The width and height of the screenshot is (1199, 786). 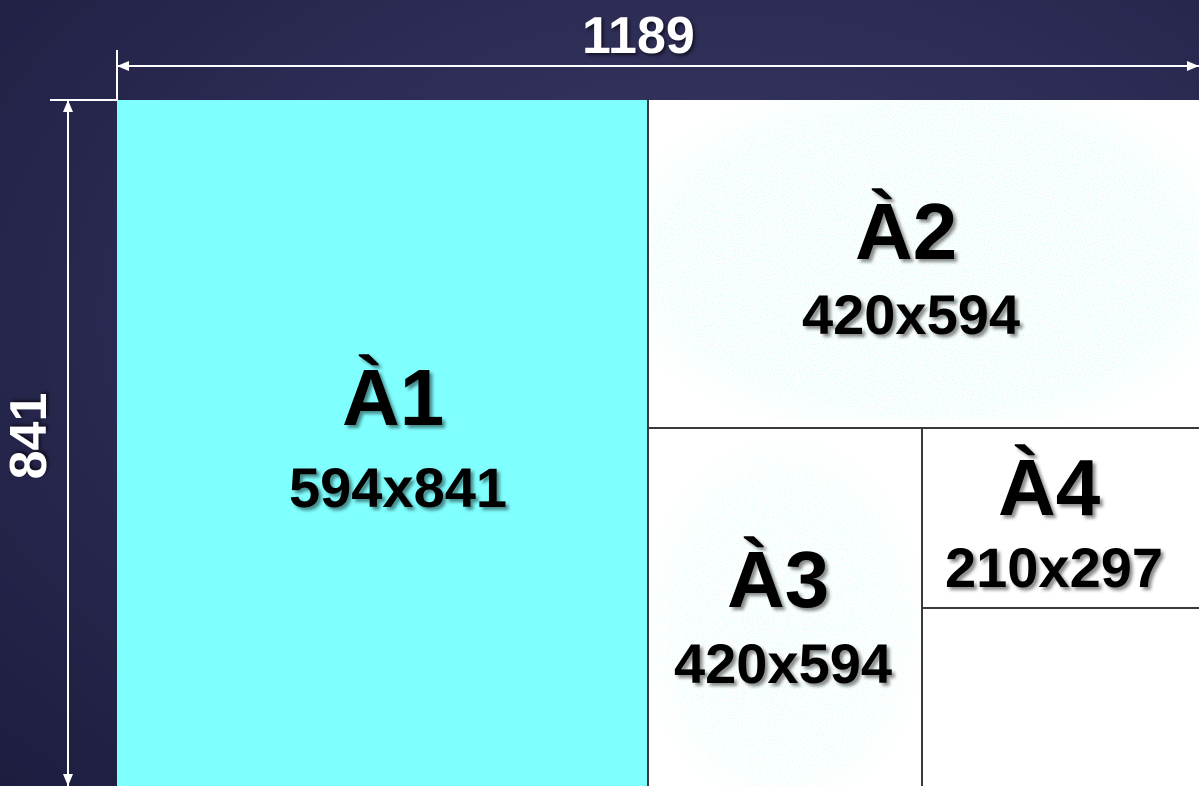 I want to click on a1-name-label: À1, so click(x=393, y=397).